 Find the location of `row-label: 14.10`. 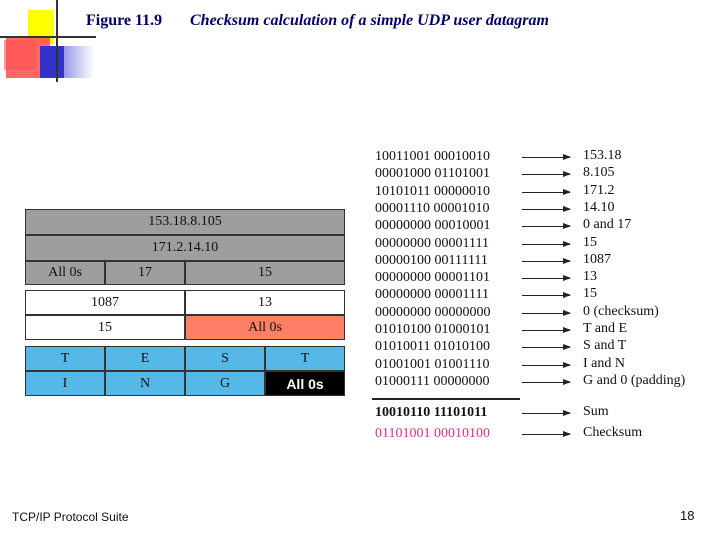

row-label: 14.10 is located at coordinates (599, 207).